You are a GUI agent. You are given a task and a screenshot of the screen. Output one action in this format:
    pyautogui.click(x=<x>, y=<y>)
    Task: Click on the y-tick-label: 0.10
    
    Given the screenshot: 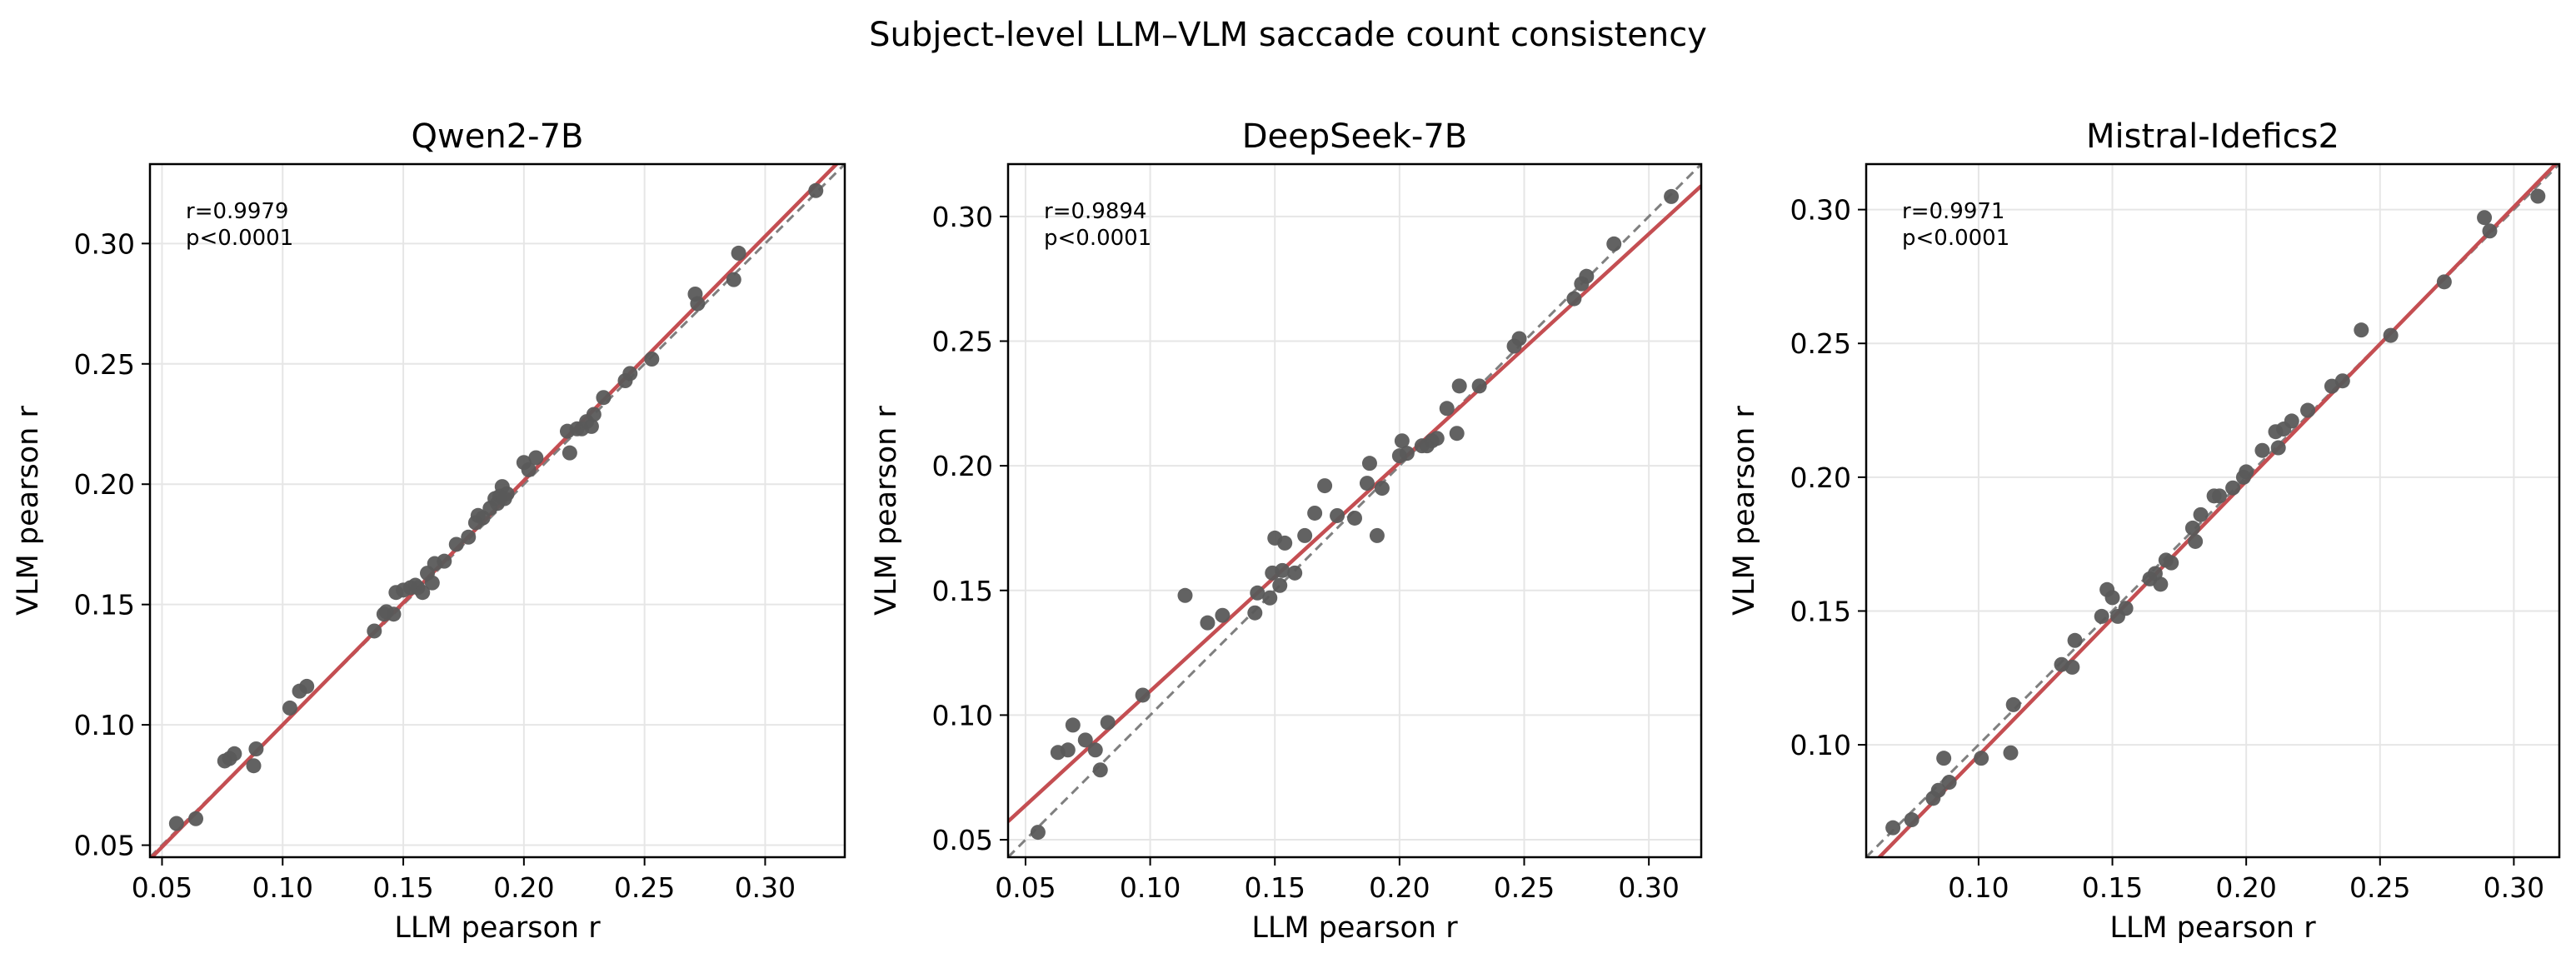 What is the action you would take?
    pyautogui.click(x=1820, y=745)
    